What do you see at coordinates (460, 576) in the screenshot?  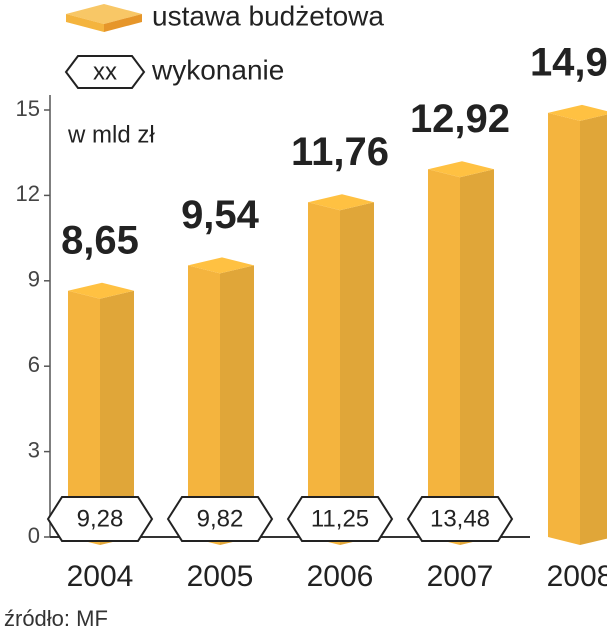 I see `x-tick-label: 2007` at bounding box center [460, 576].